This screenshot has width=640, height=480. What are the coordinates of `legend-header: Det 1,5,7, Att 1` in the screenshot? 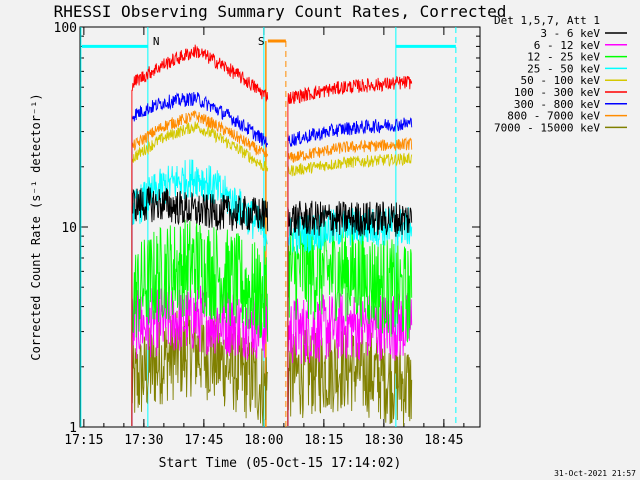 It's located at (547, 20).